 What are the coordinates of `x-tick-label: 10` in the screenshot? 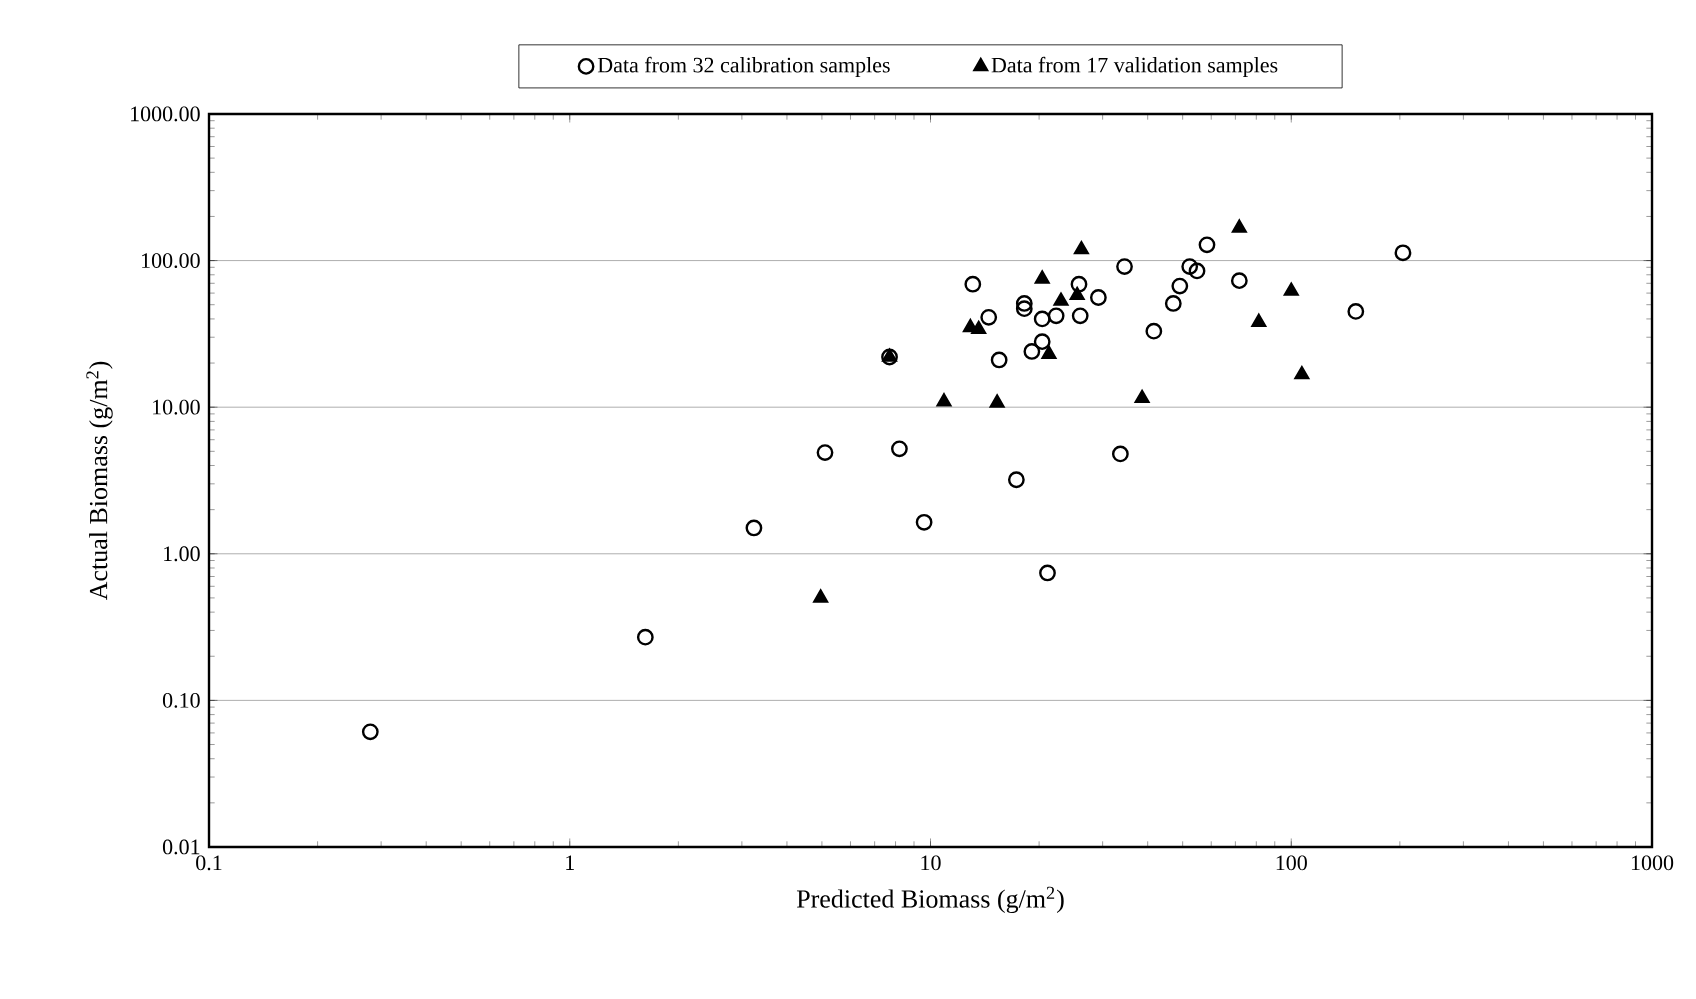 It's located at (931, 863).